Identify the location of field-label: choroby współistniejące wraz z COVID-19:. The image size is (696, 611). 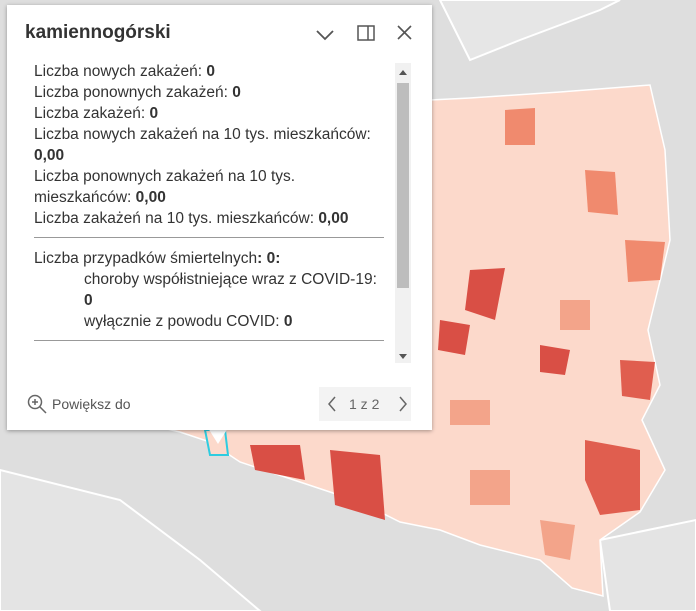
(230, 279).